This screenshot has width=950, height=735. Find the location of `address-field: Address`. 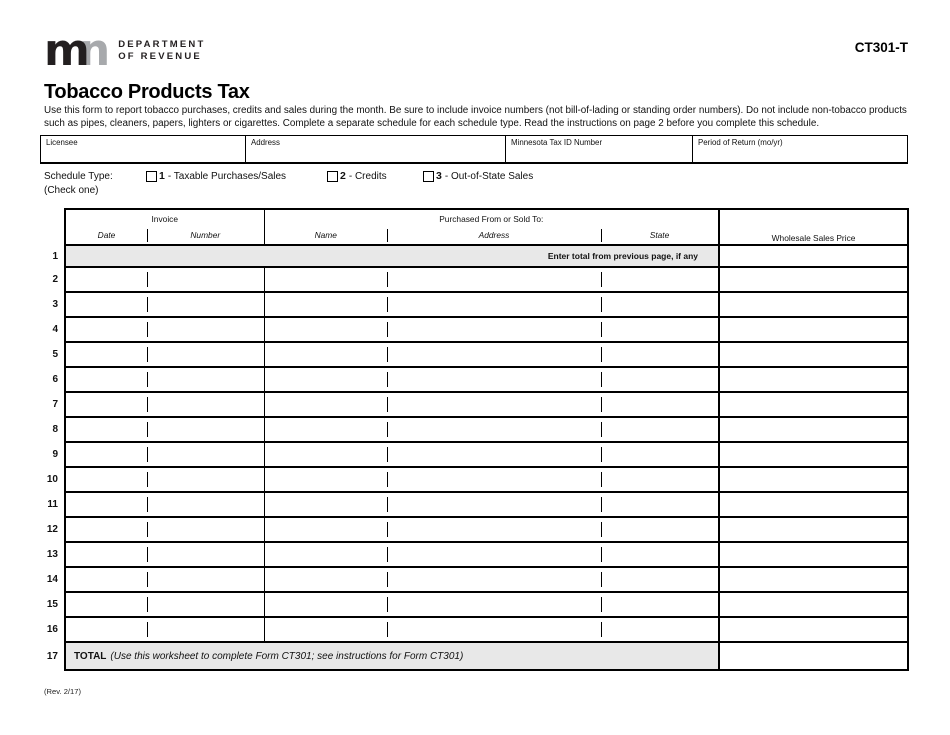

address-field: Address is located at coordinates (376, 149).